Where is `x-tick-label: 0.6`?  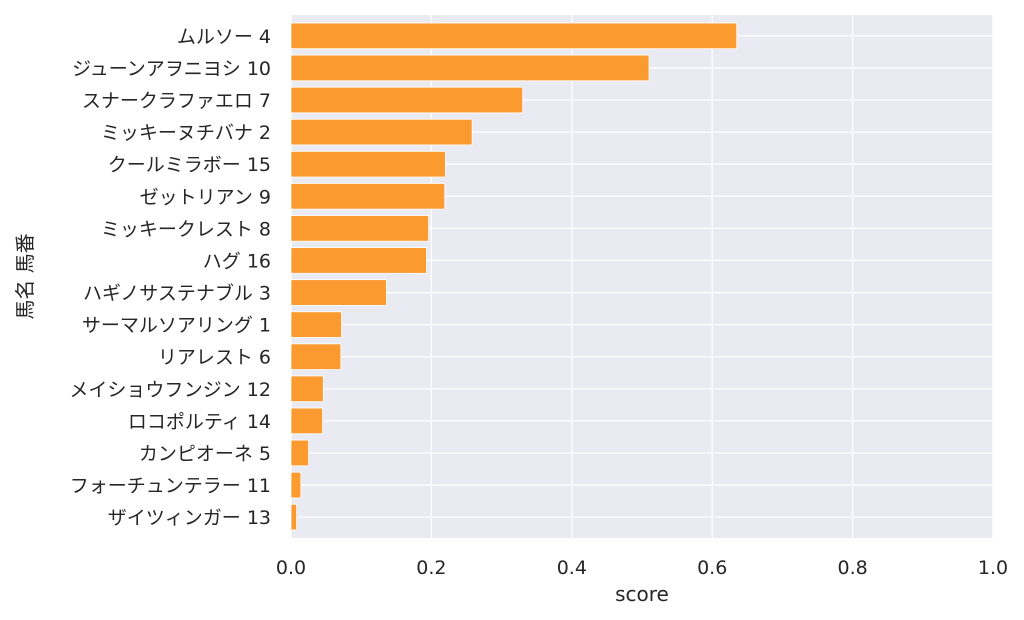
x-tick-label: 0.6 is located at coordinates (712, 568).